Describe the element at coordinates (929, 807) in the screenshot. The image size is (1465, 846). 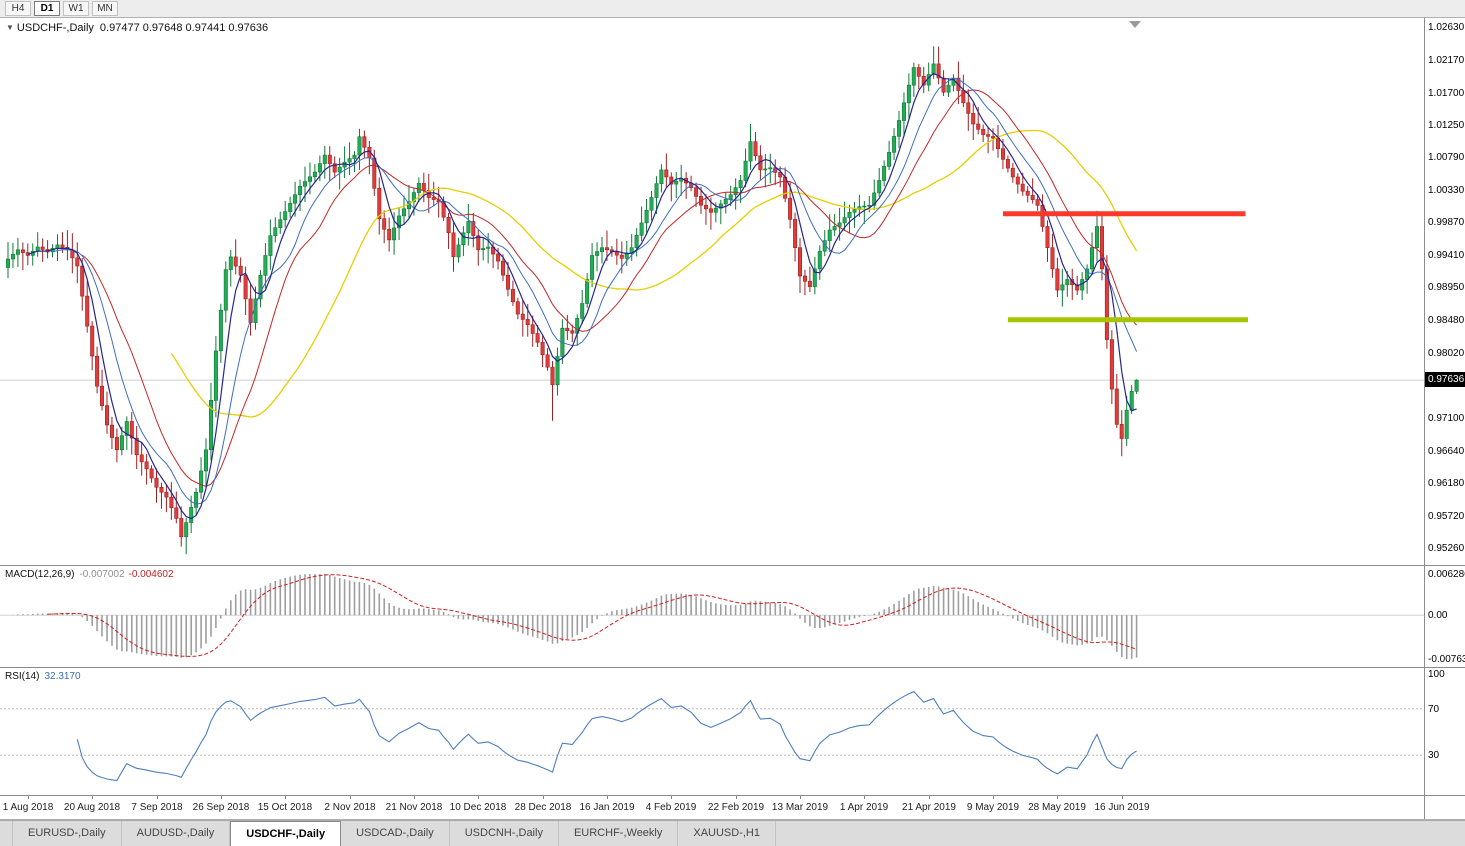
I see `date-axis-label: 21 Apr 2019` at that location.